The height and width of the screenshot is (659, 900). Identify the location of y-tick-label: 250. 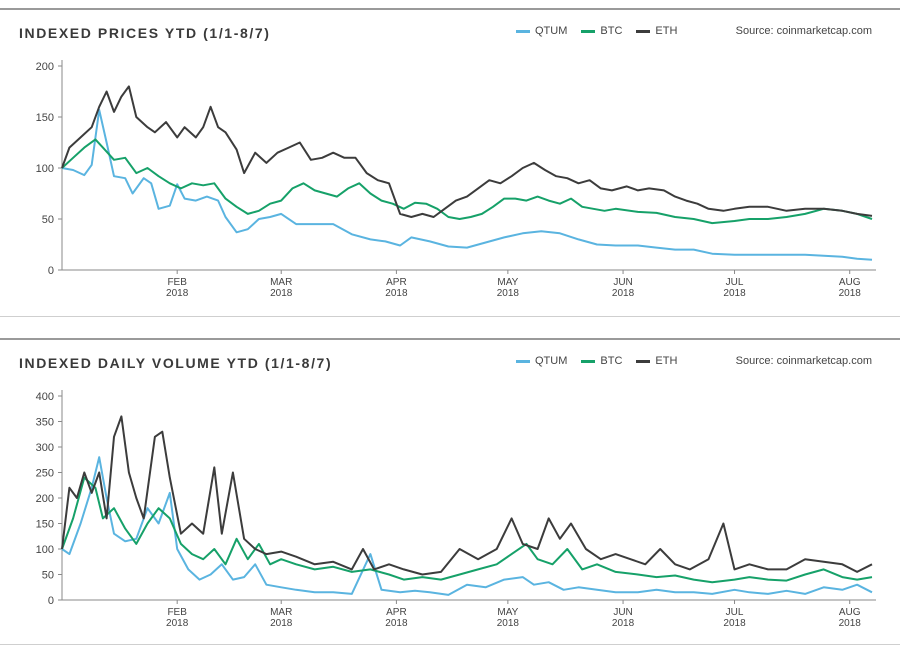
(45, 474).